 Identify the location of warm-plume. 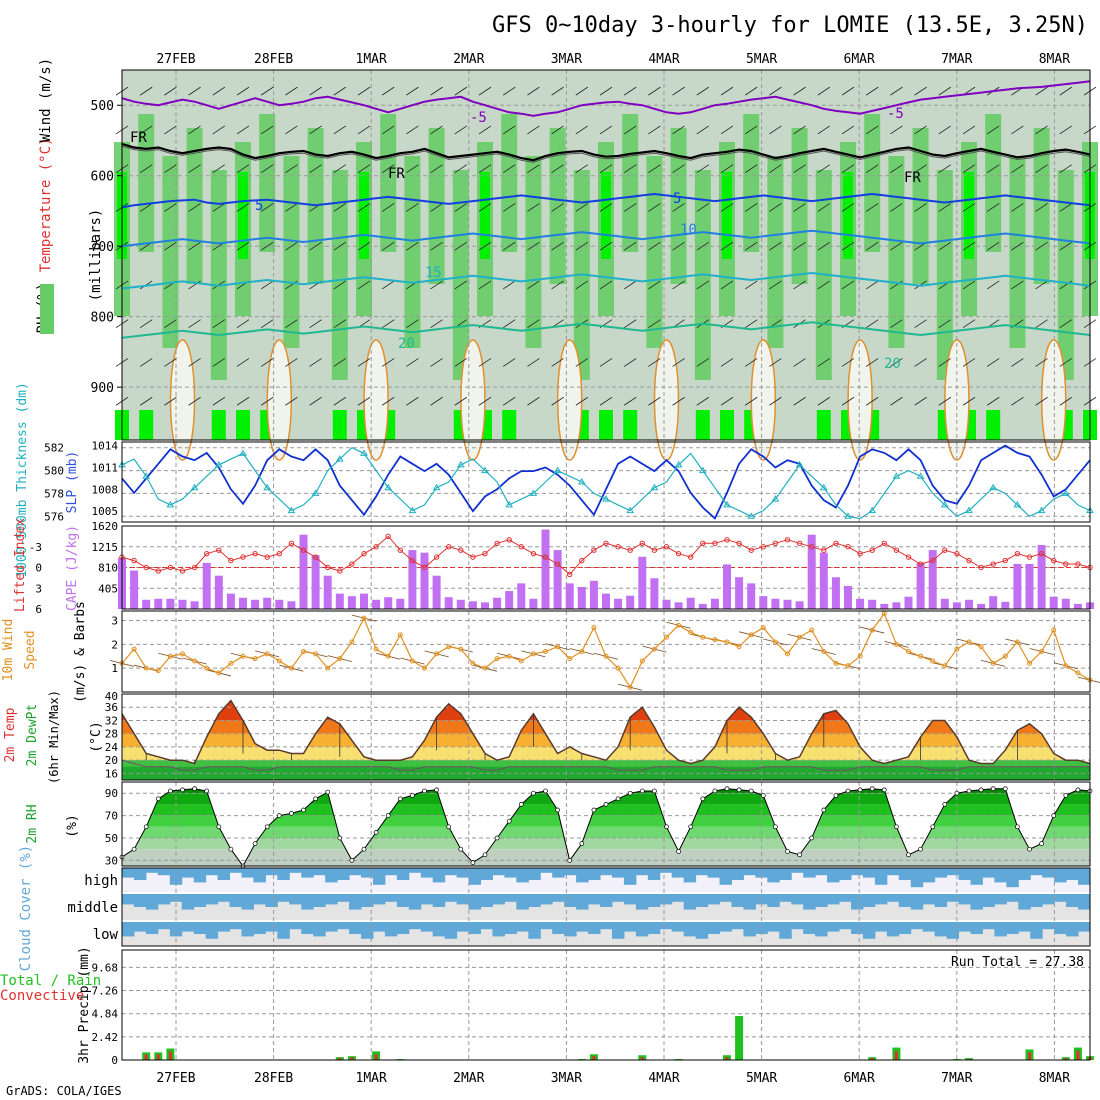
(1053, 400).